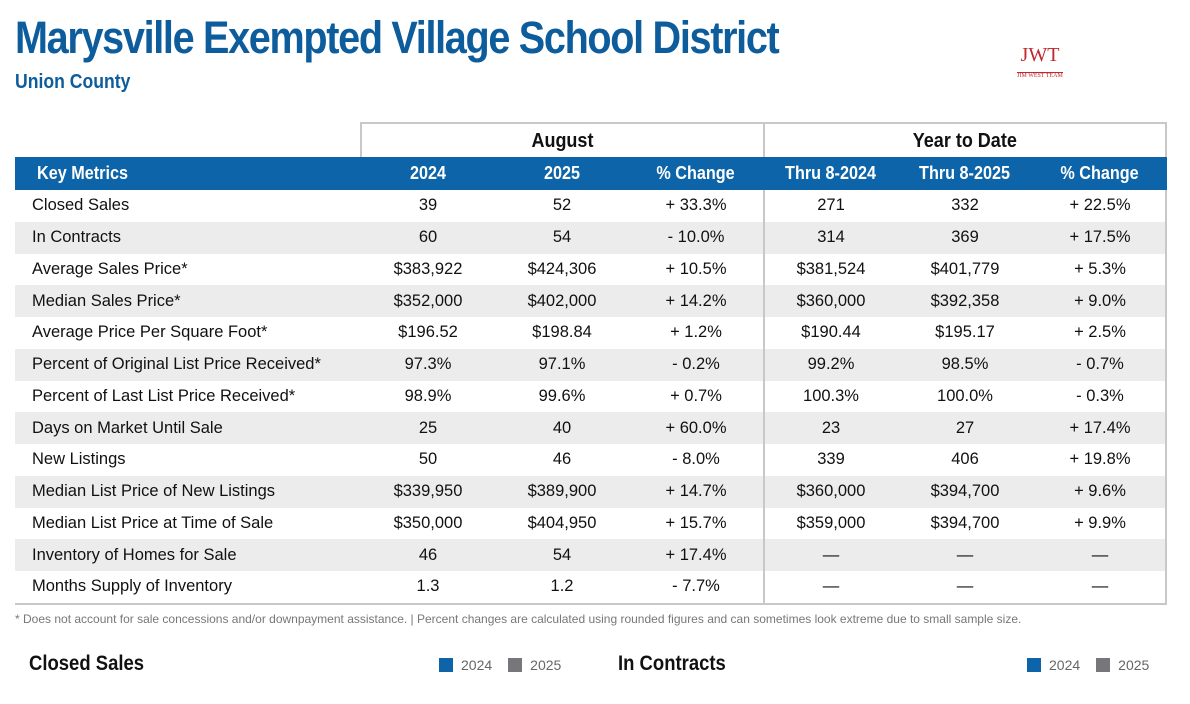  Describe the element at coordinates (562, 427) in the screenshot. I see `table-cell: 40` at that location.